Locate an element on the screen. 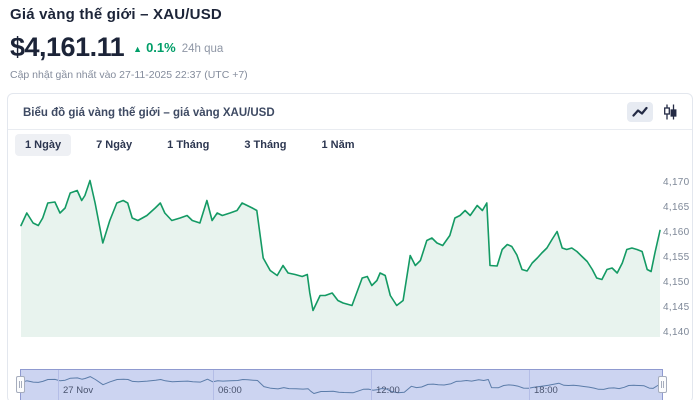  tab-7-days: 7 Ngày is located at coordinates (114, 145).